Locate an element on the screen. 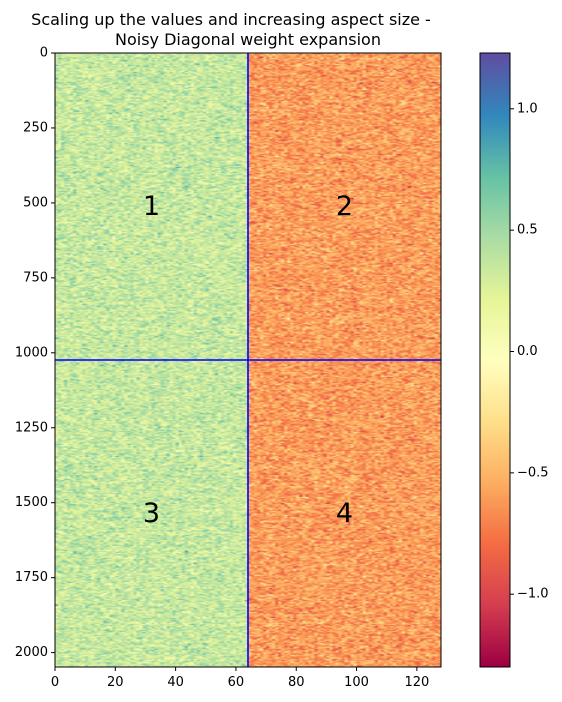 The image size is (562, 702). x-tick-label: 120 is located at coordinates (416, 682).